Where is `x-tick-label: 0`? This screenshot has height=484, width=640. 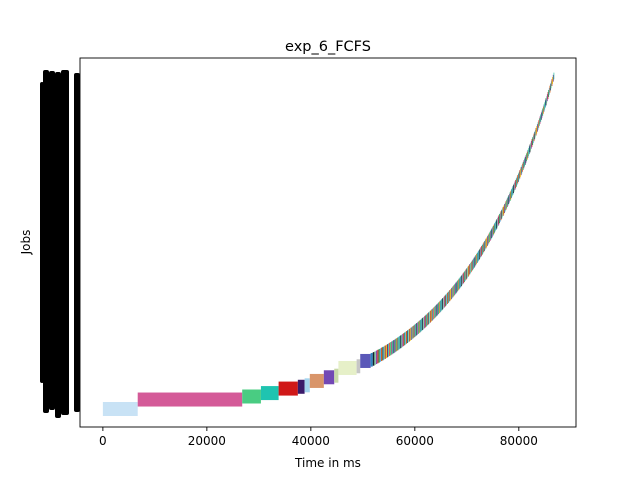 x-tick-label: 0 is located at coordinates (103, 441).